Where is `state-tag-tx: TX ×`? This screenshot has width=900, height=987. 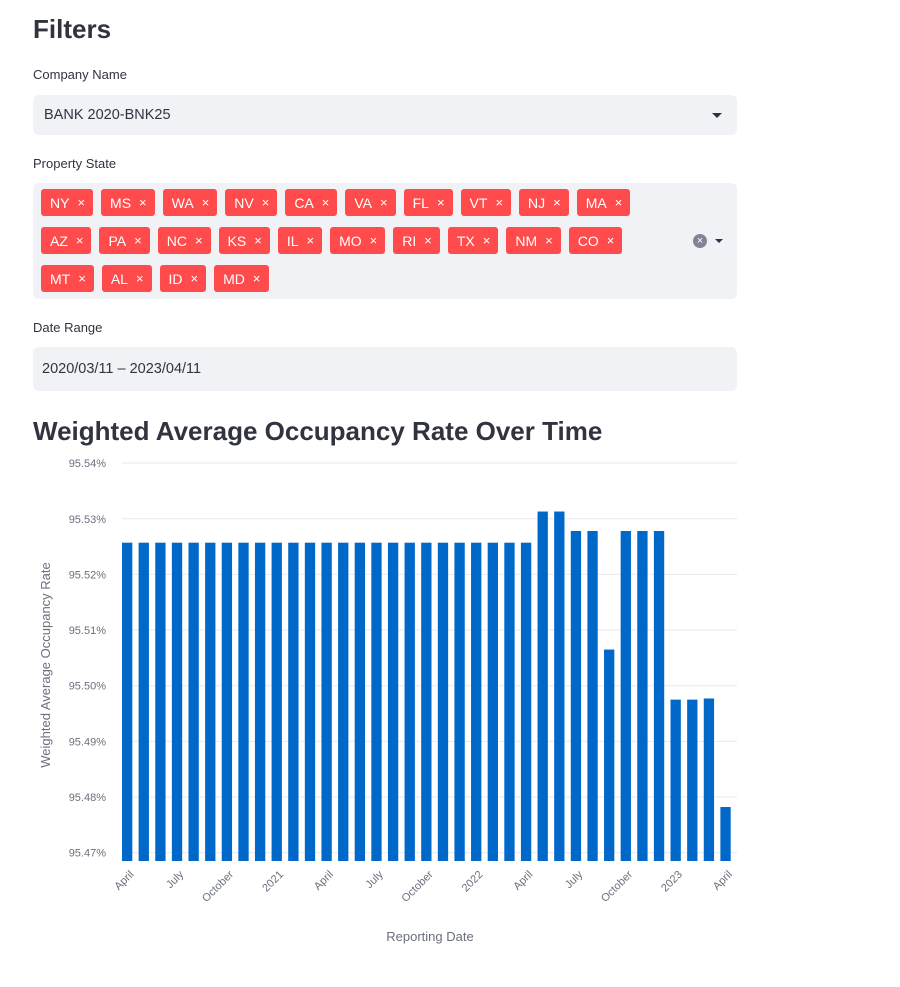 state-tag-tx: TX × is located at coordinates (473, 240).